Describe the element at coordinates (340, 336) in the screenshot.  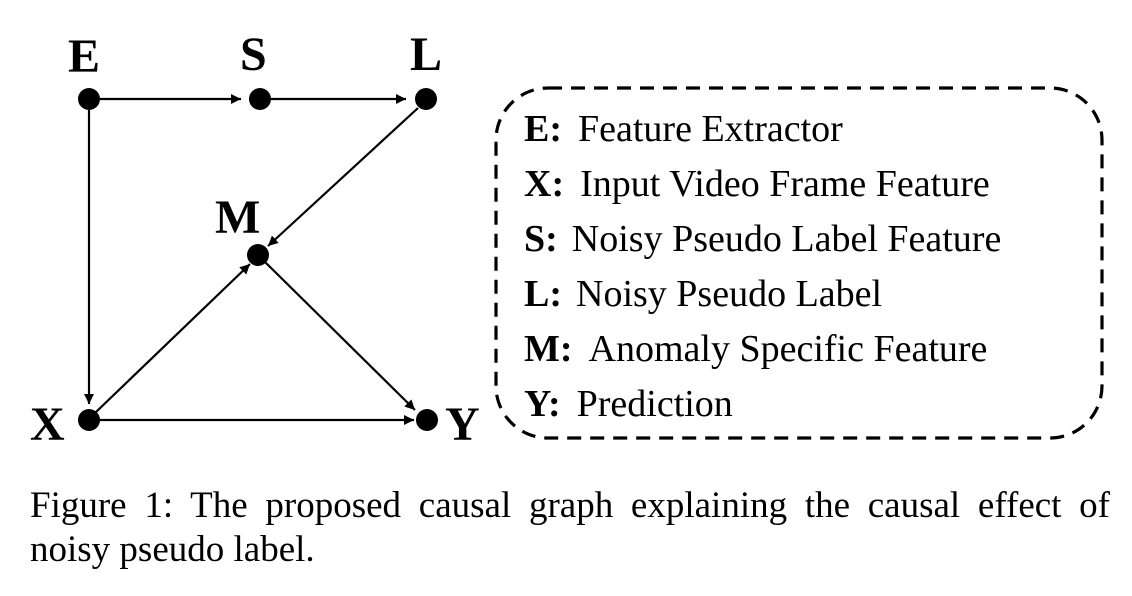
I see `edge-m-to-y` at that location.